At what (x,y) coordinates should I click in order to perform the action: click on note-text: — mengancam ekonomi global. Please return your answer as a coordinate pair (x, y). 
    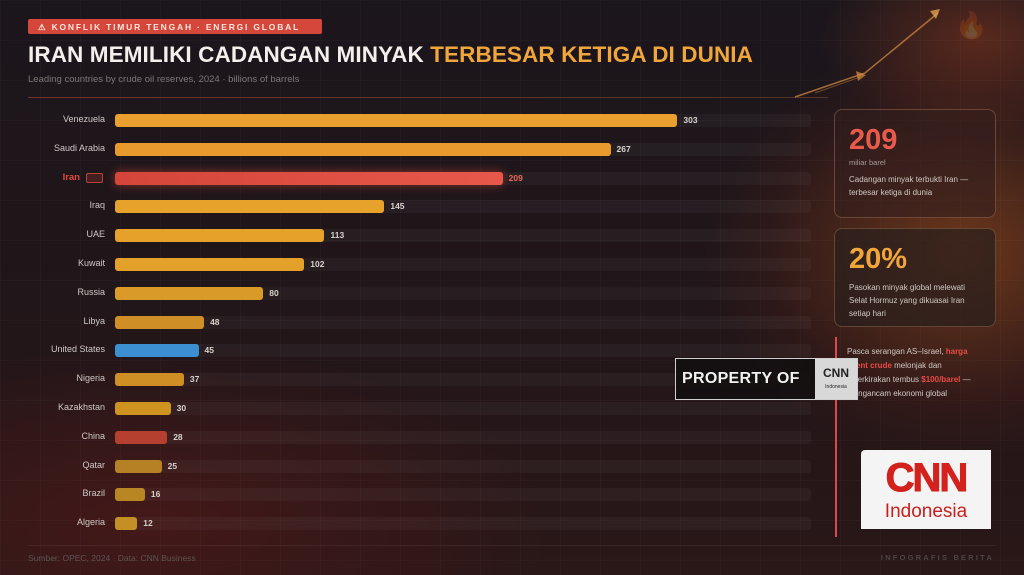
    Looking at the image, I should click on (909, 386).